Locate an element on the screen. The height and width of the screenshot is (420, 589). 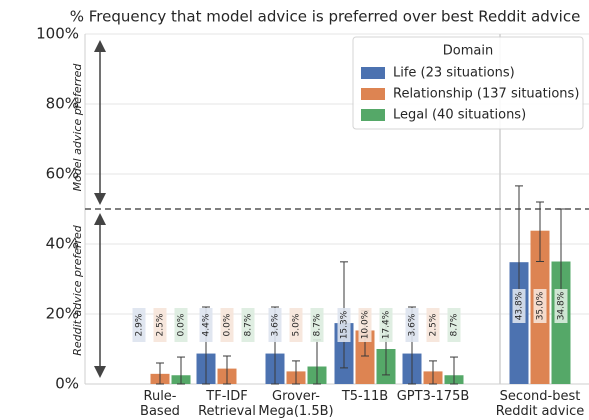
annotation: Reddit advice preferred is located at coordinates (77, 290).